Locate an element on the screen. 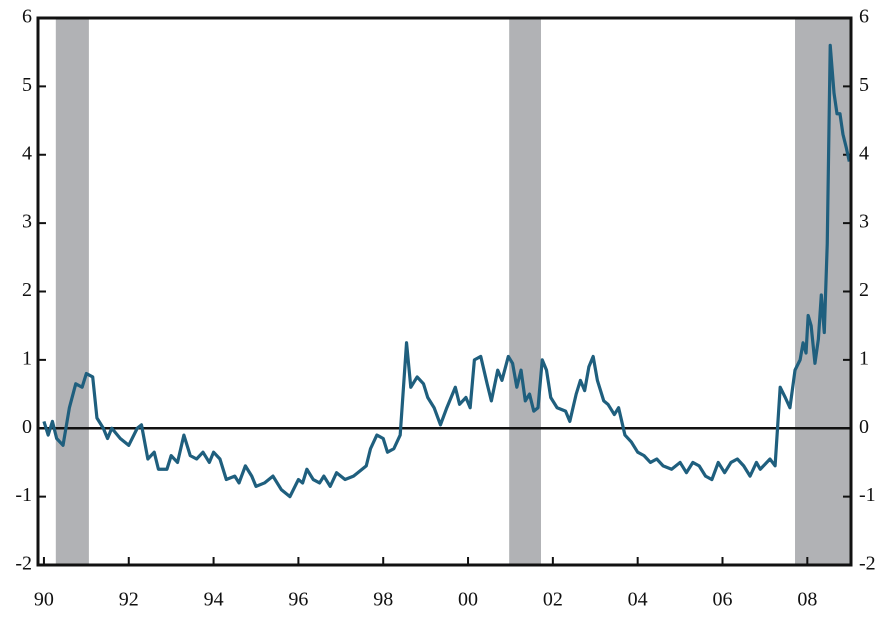  y2-tick-label: 0 is located at coordinates (864, 427).